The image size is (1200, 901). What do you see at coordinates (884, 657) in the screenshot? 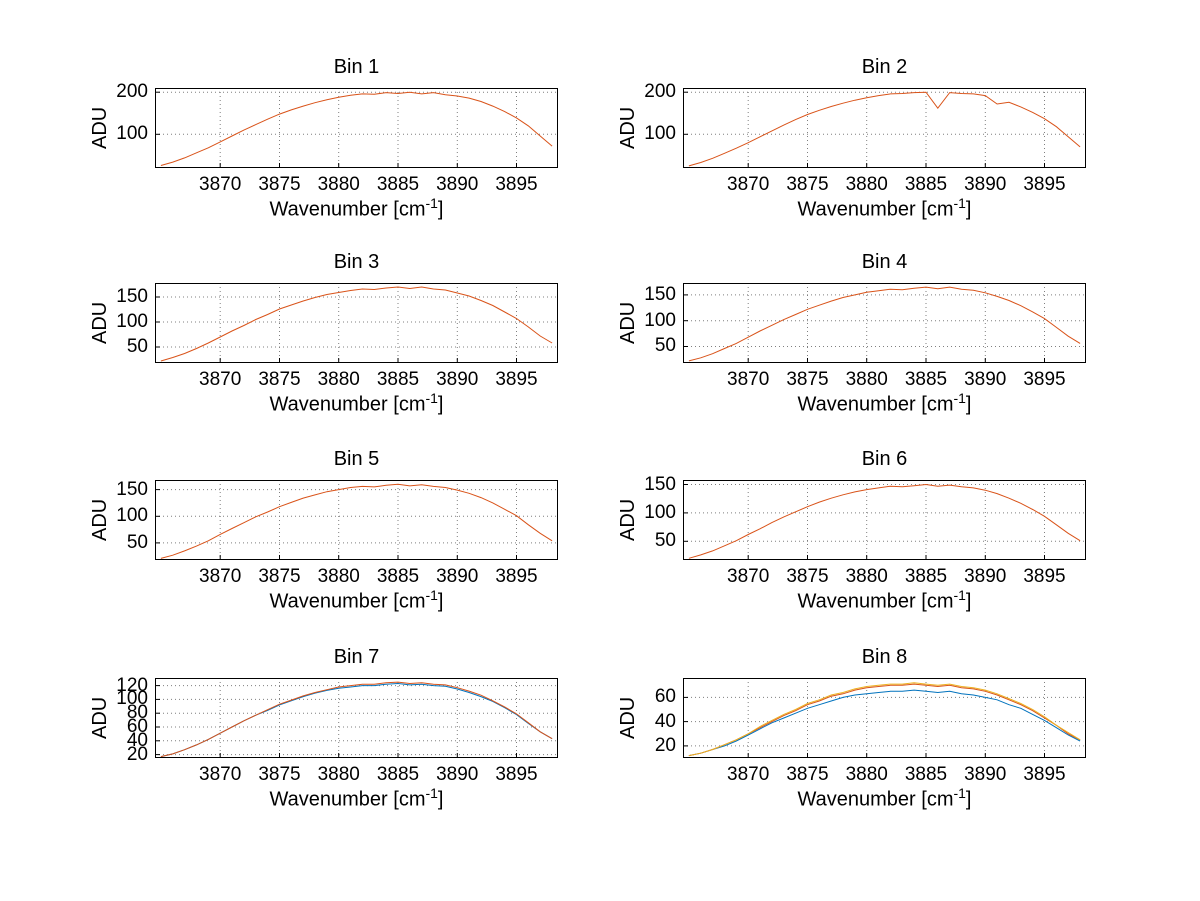
I see `subplot-title: Bin 8` at bounding box center [884, 657].